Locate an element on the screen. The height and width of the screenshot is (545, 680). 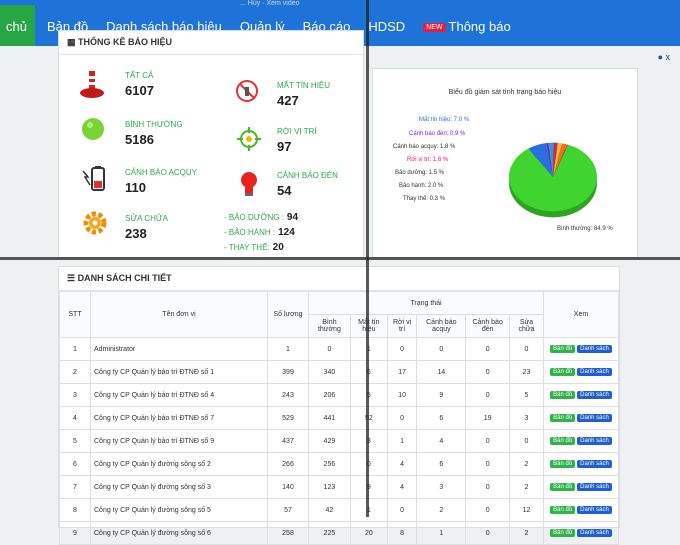
cell-status-value: 42 is located at coordinates (329, 510).